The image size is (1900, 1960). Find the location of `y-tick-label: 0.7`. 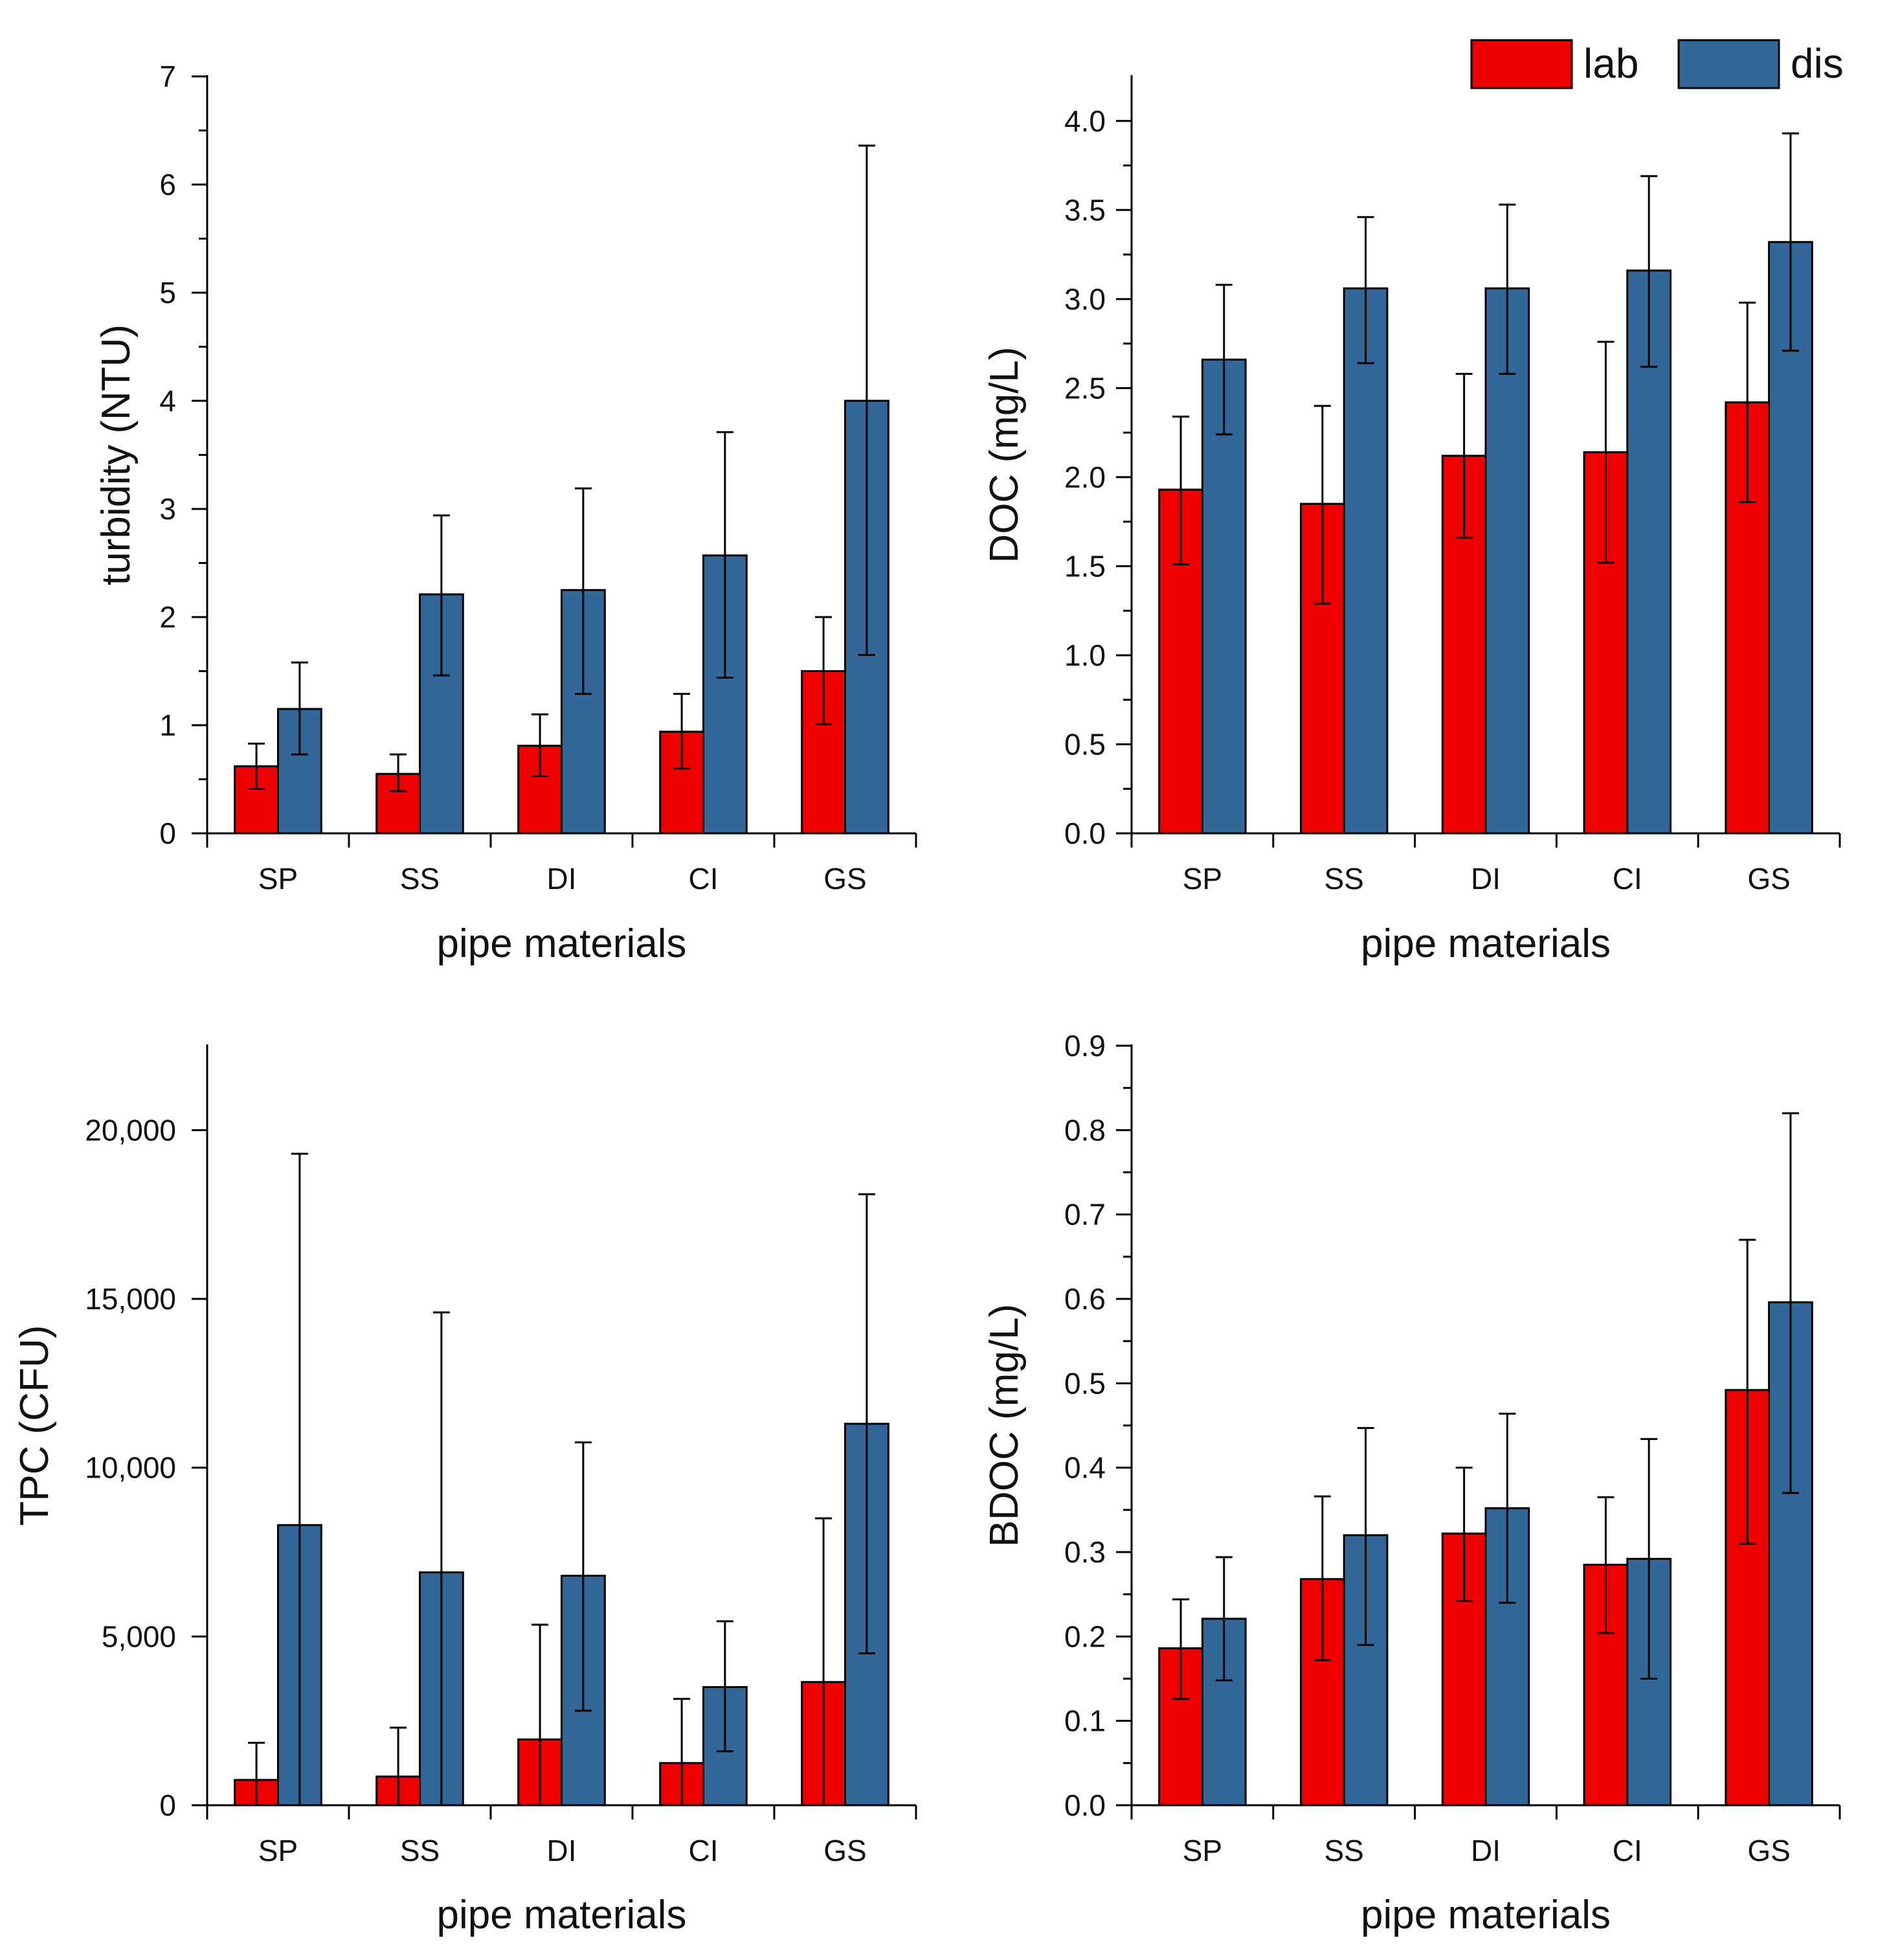

y-tick-label: 0.7 is located at coordinates (1085, 1215).